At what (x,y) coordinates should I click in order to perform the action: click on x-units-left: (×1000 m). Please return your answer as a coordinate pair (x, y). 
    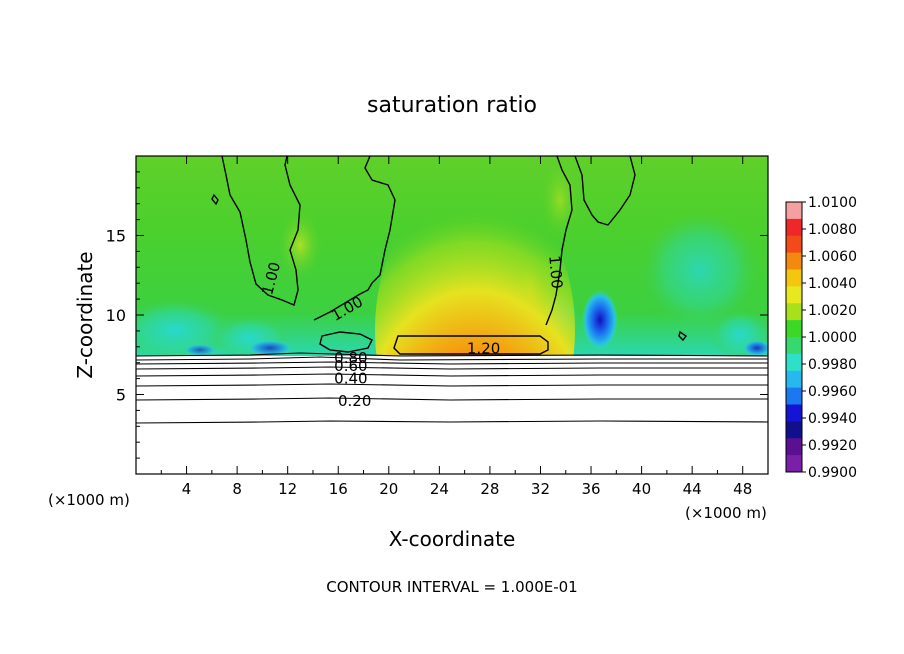
    Looking at the image, I should click on (89, 500).